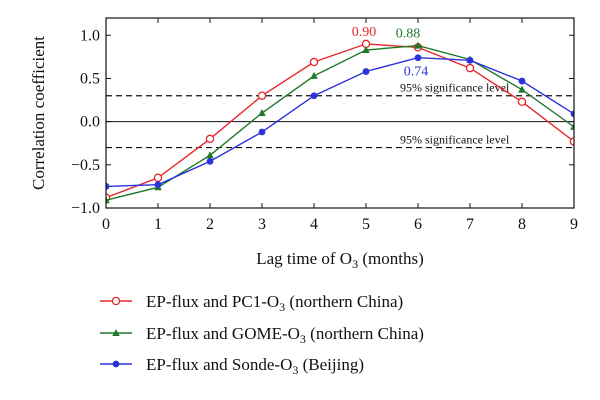 The height and width of the screenshot is (400, 600). Describe the element at coordinates (38, 113) in the screenshot. I see `y-axis-label: Correlation coefficient` at that location.